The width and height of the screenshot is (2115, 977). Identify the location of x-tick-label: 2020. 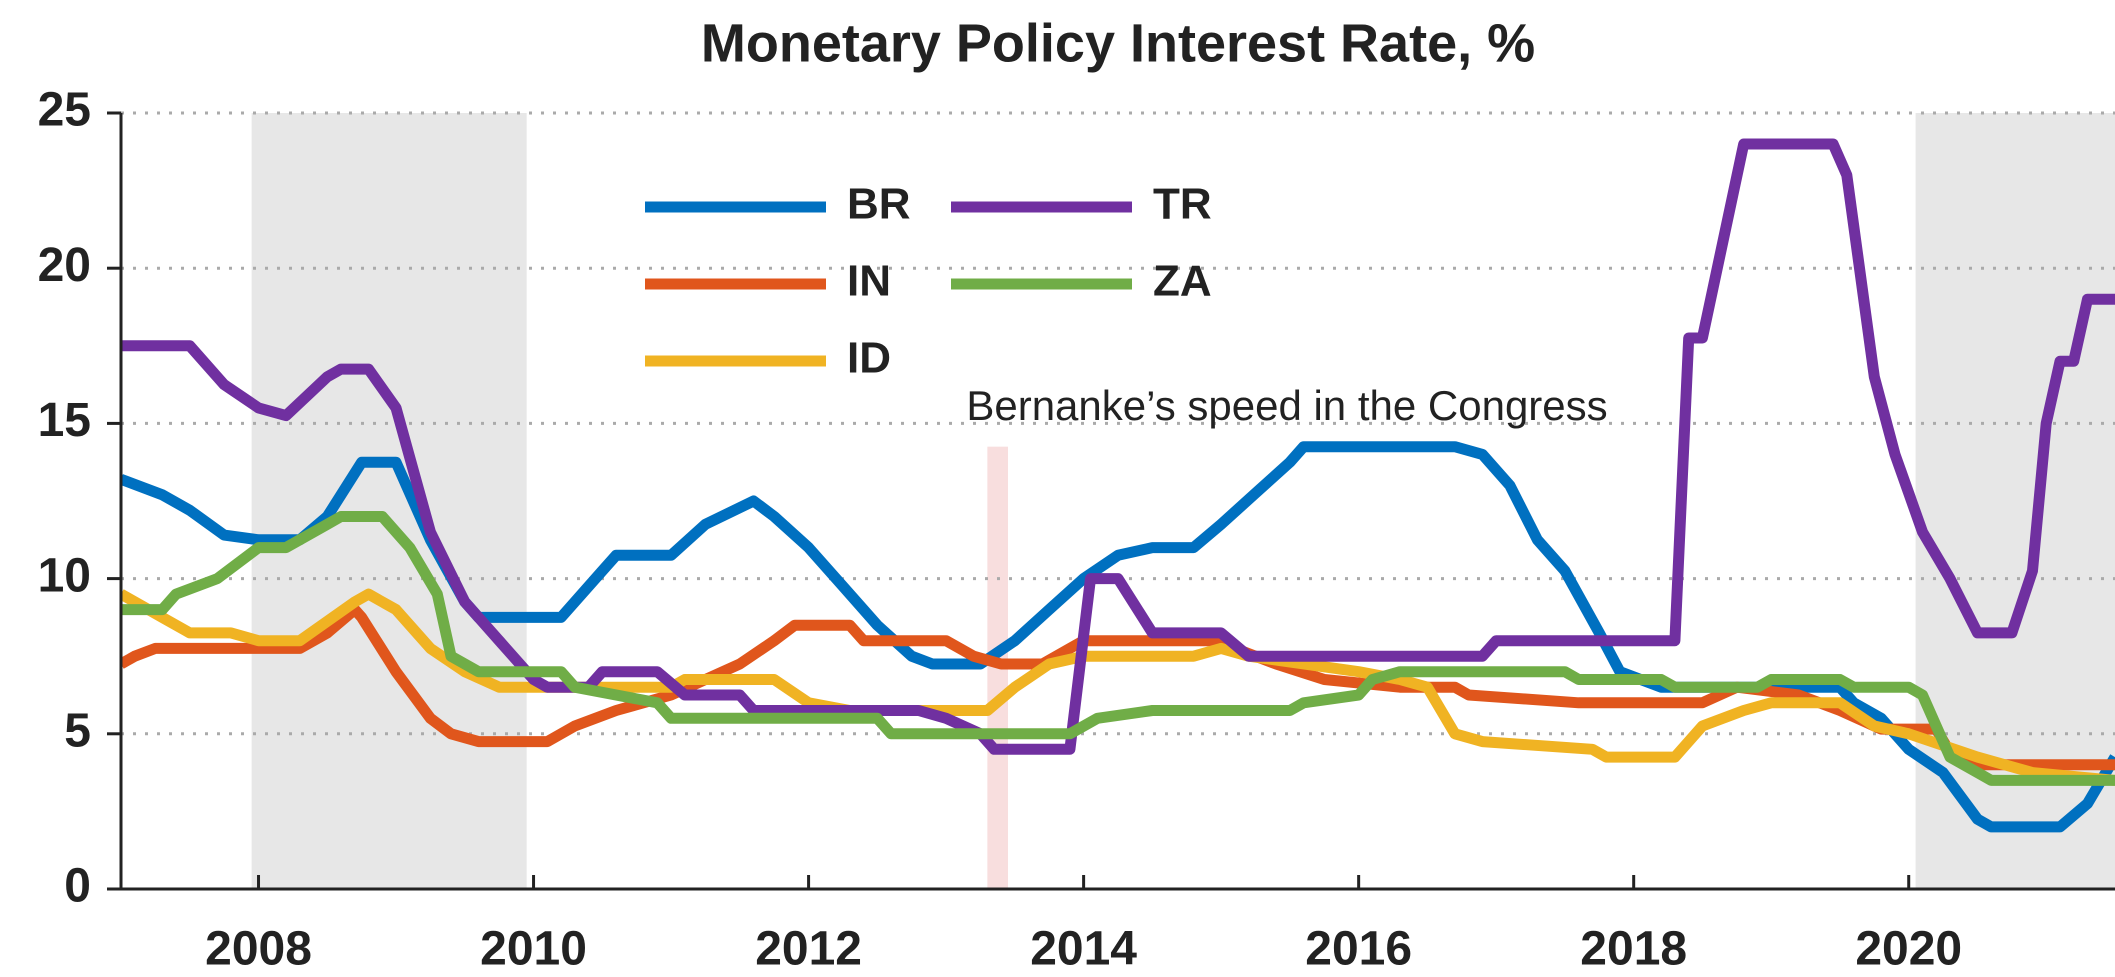
(1908, 949).